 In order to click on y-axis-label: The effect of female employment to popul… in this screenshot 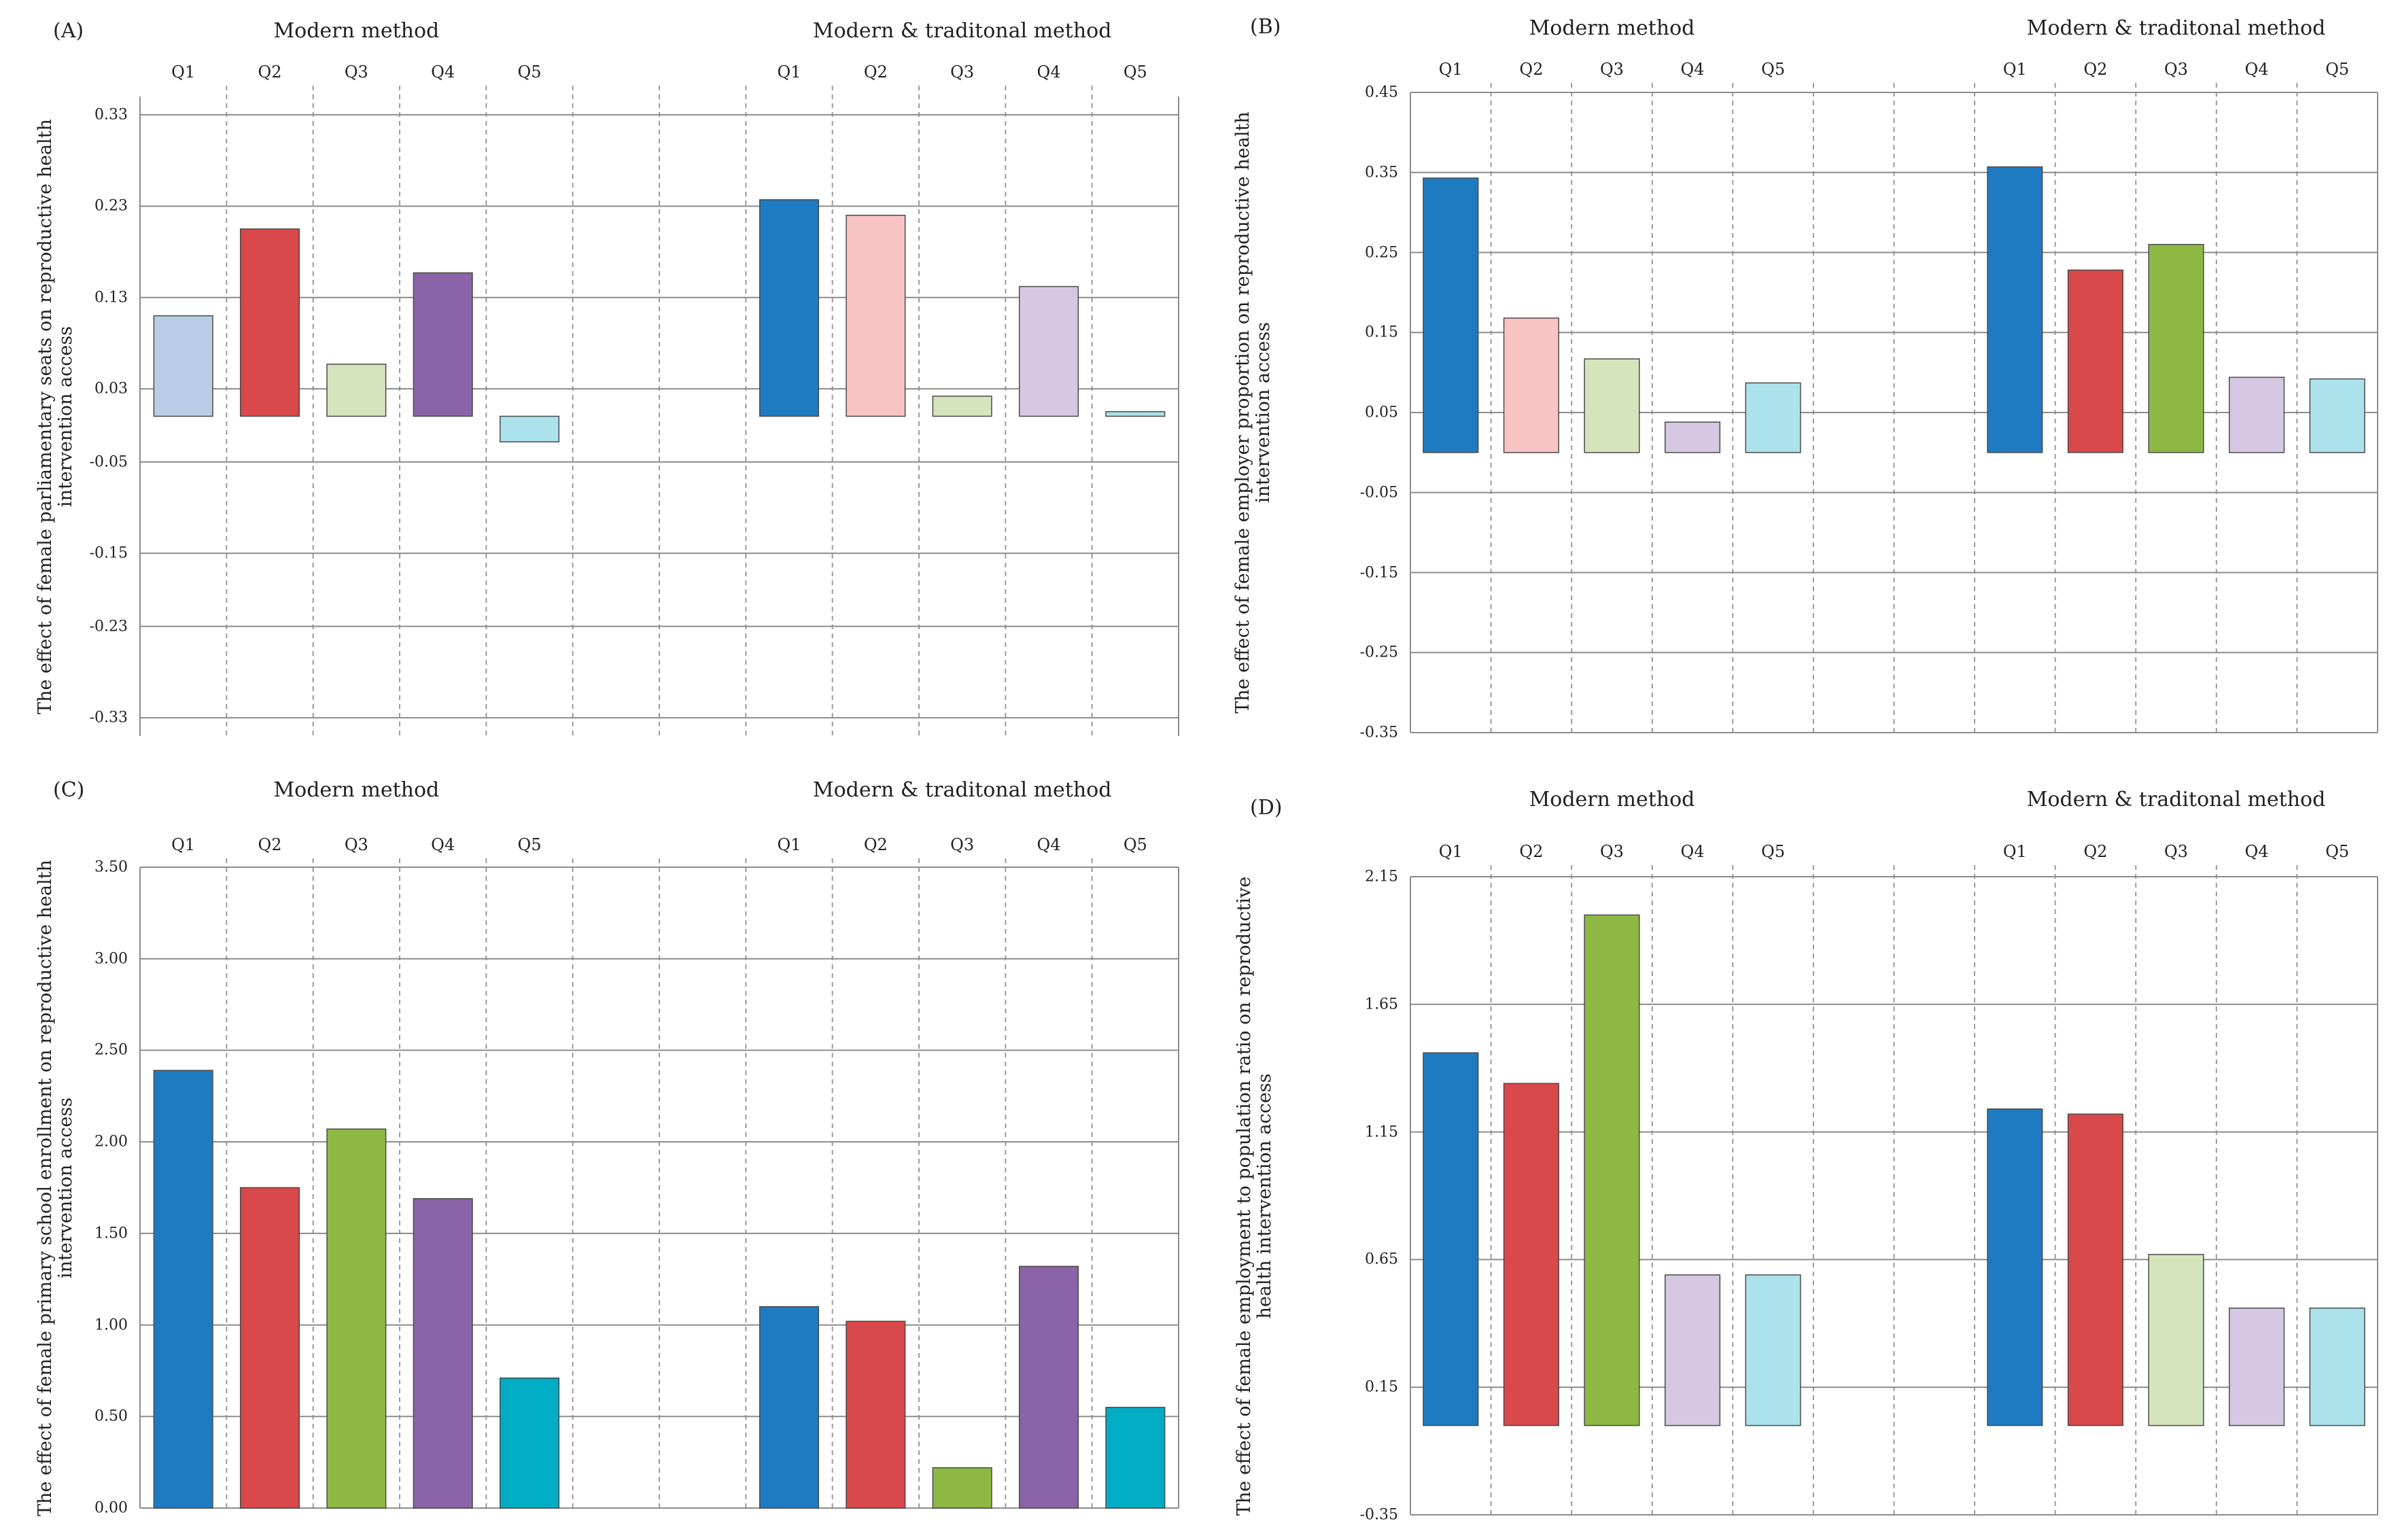, I will do `click(1254, 1196)`.